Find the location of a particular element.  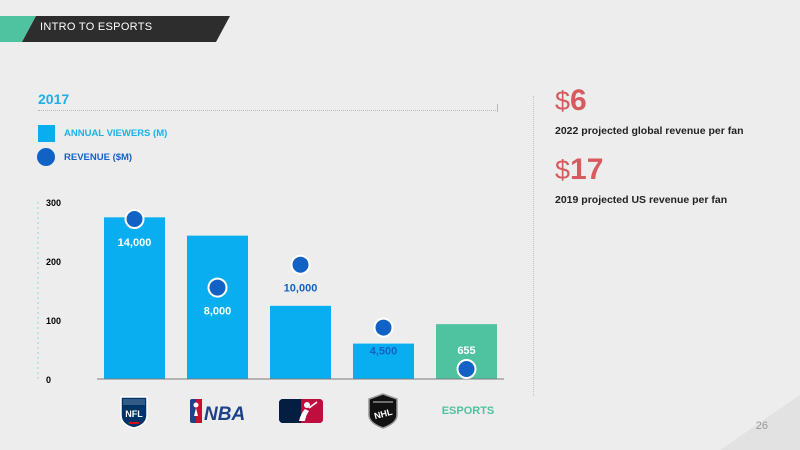

svg-text: NBA is located at coordinates (224, 414).